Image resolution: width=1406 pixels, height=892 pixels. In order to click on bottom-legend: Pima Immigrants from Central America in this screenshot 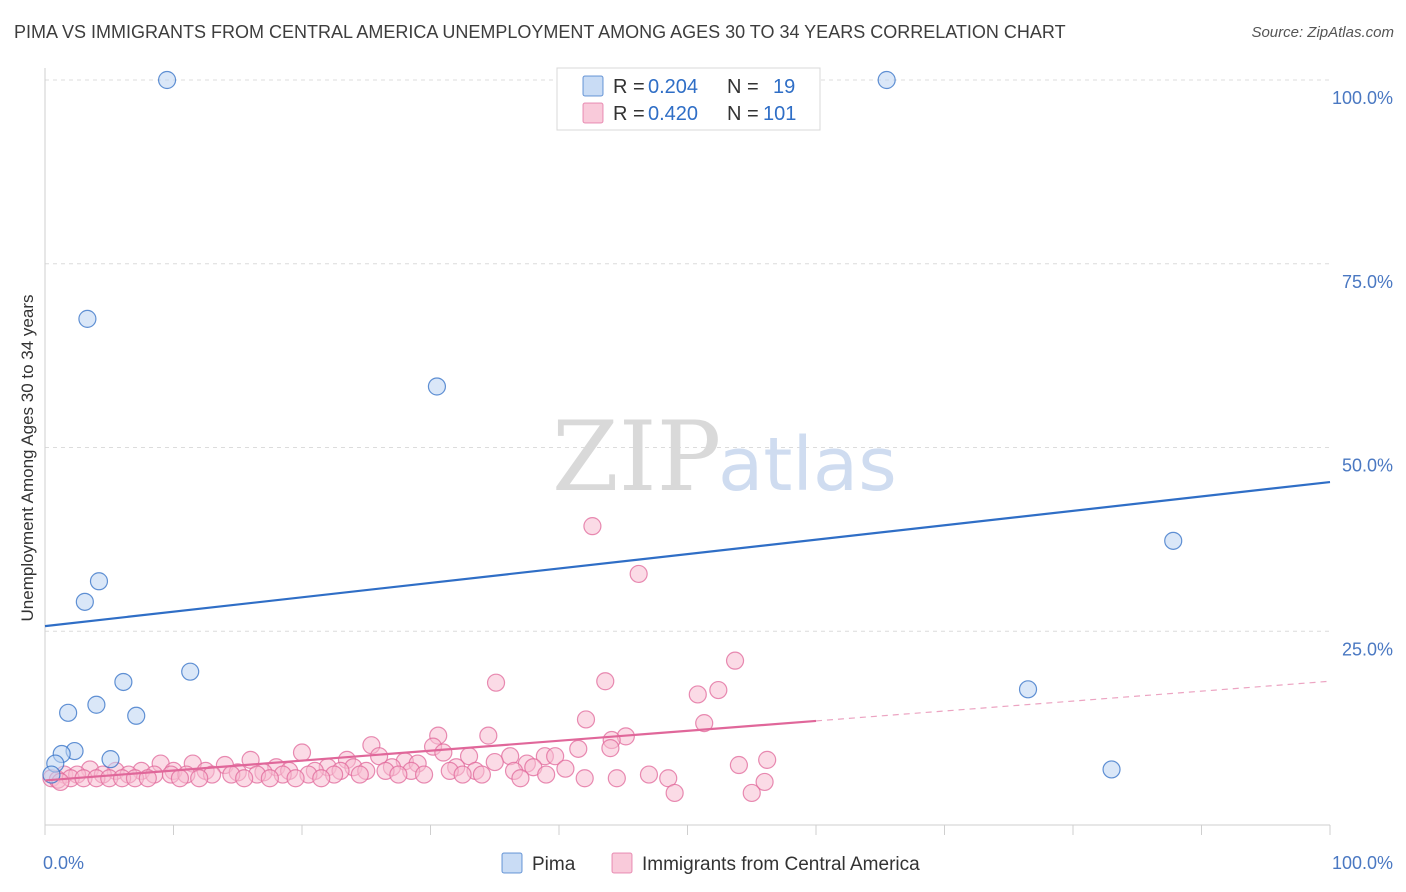, I will do `click(710, 863)`.